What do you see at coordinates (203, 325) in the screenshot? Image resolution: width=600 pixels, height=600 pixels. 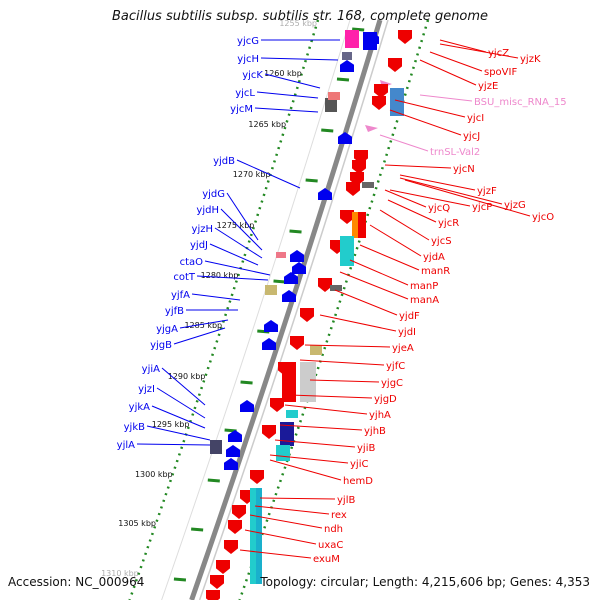 I see `tick-label: 1285 kbp` at bounding box center [203, 325].